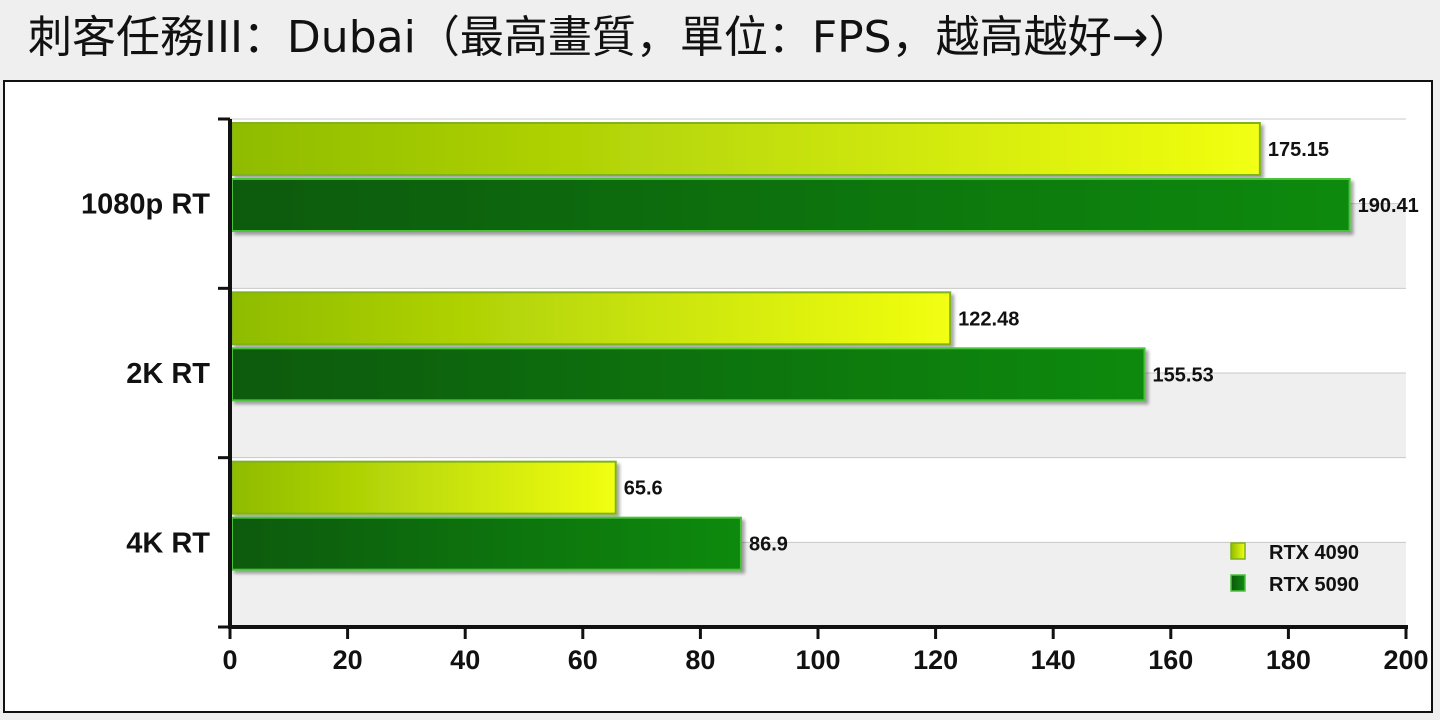  What do you see at coordinates (643, 489) in the screenshot?
I see `value-label: 65.6` at bounding box center [643, 489].